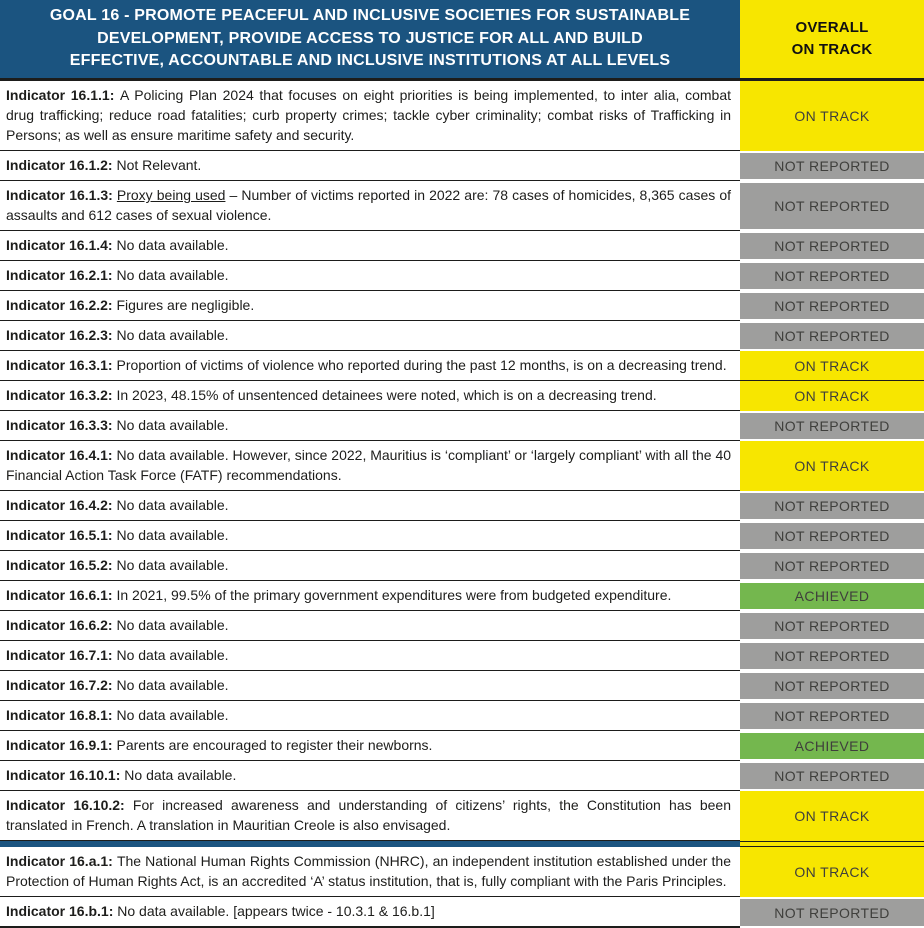  I want to click on indicator-label: Indicator 16.a.1:, so click(61, 861).